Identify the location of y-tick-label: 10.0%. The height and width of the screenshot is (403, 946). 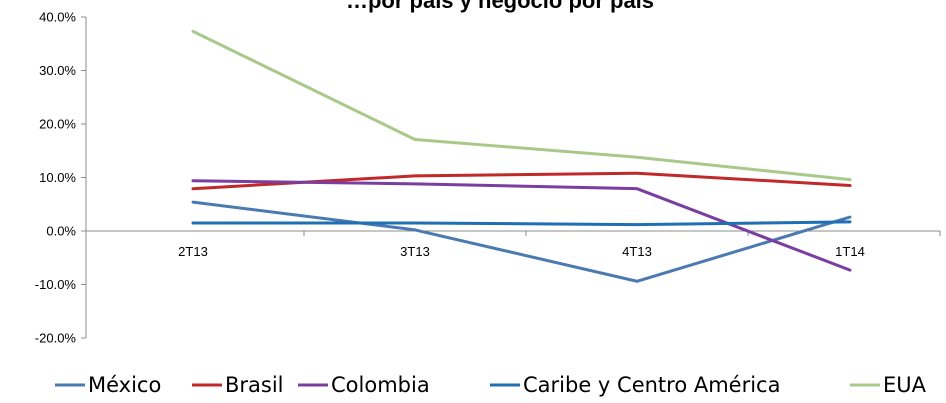
(57, 177).